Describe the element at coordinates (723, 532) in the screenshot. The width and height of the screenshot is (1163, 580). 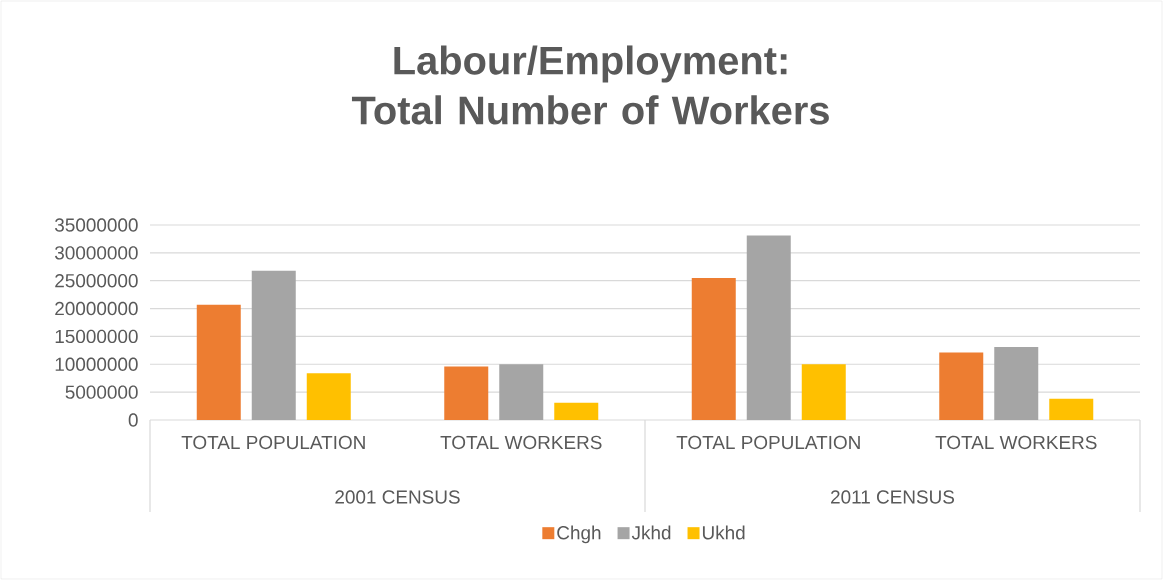
I see `legend-label: Ukhd` at that location.